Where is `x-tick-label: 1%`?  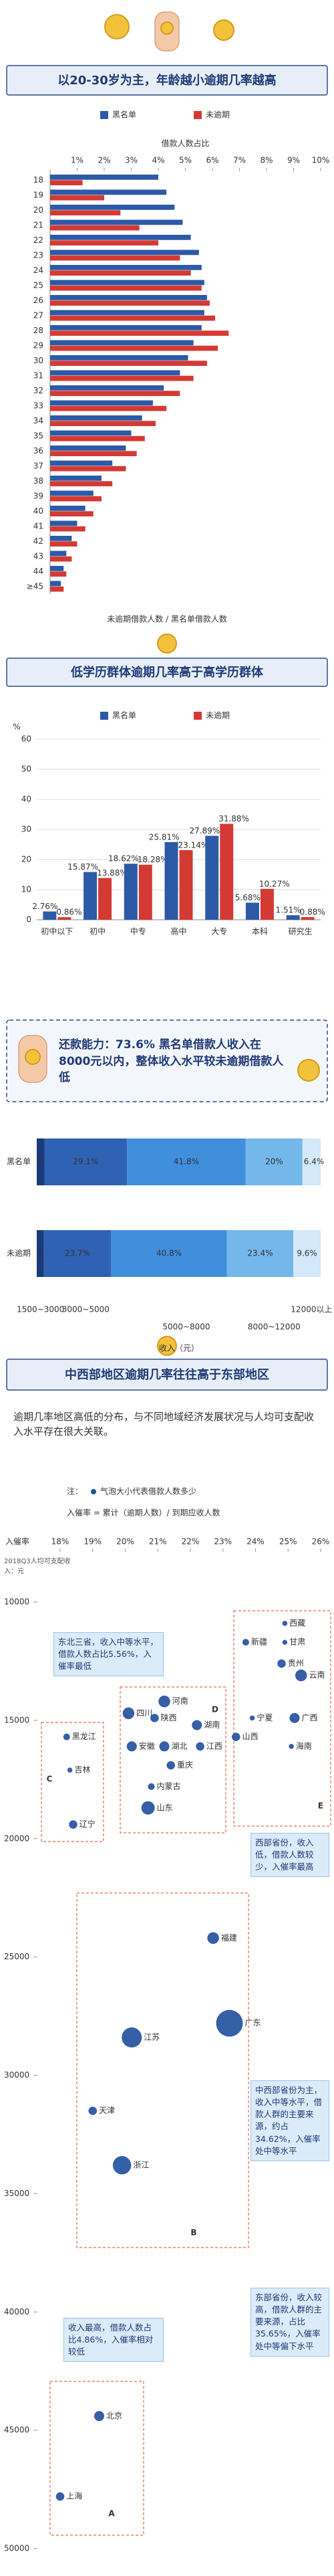
x-tick-label: 1% is located at coordinates (77, 160).